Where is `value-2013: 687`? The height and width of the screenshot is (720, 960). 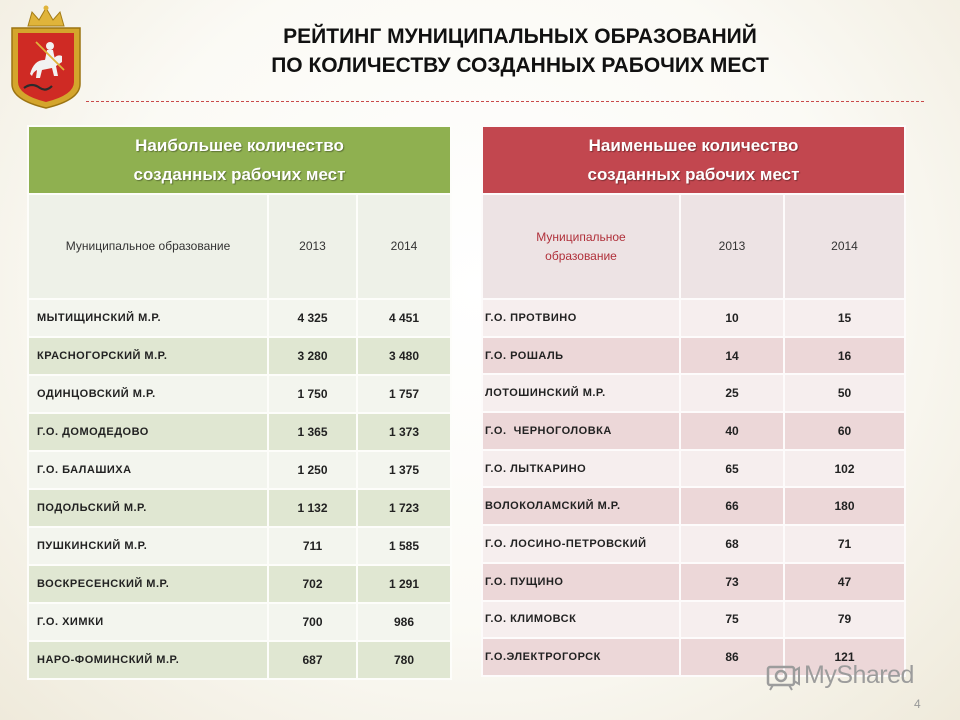 value-2013: 687 is located at coordinates (312, 660).